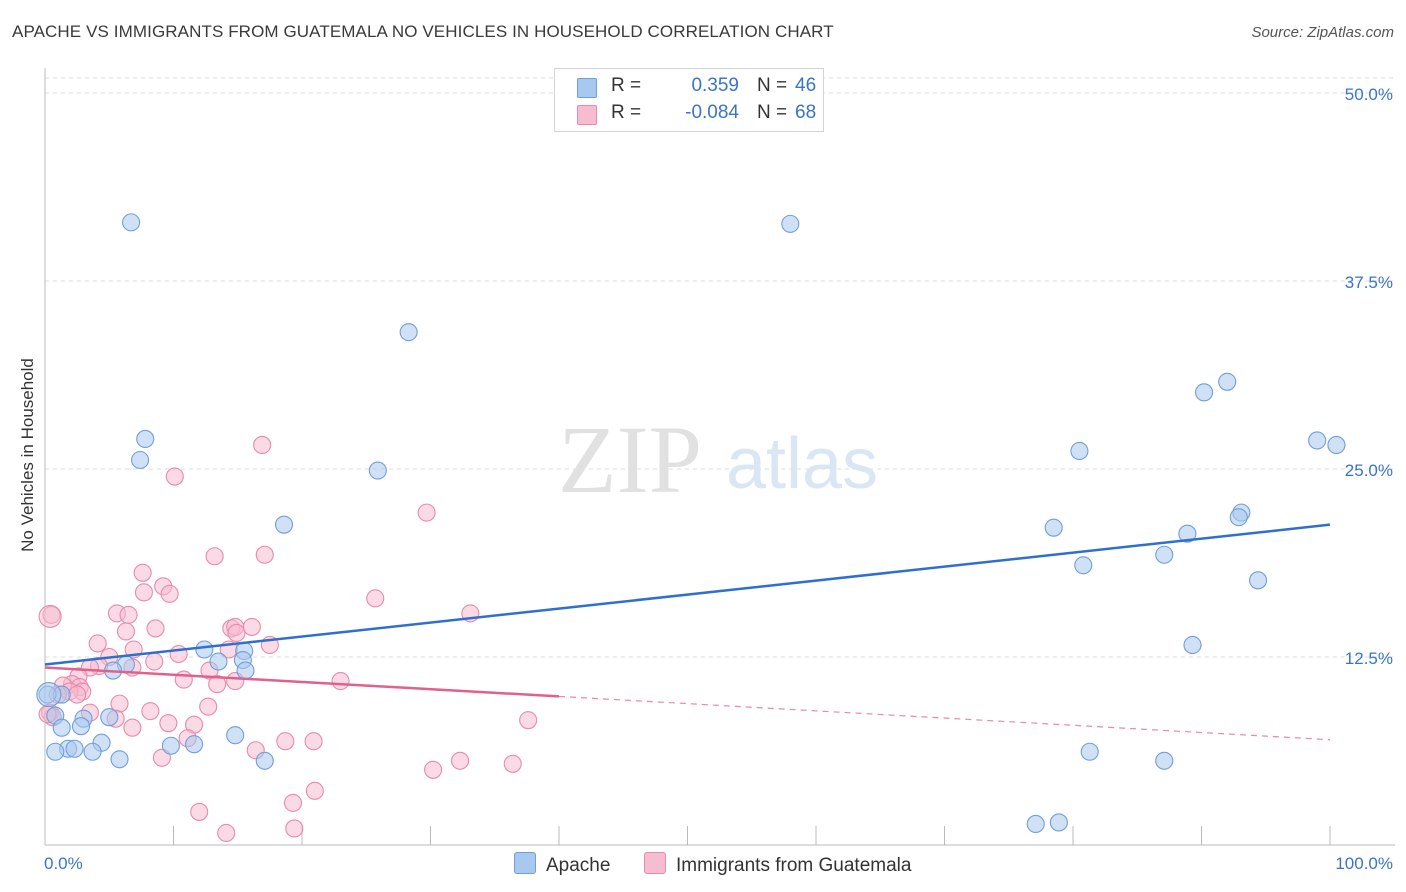  What do you see at coordinates (806, 112) in the screenshot?
I see `guatemala-n-value: 68` at bounding box center [806, 112].